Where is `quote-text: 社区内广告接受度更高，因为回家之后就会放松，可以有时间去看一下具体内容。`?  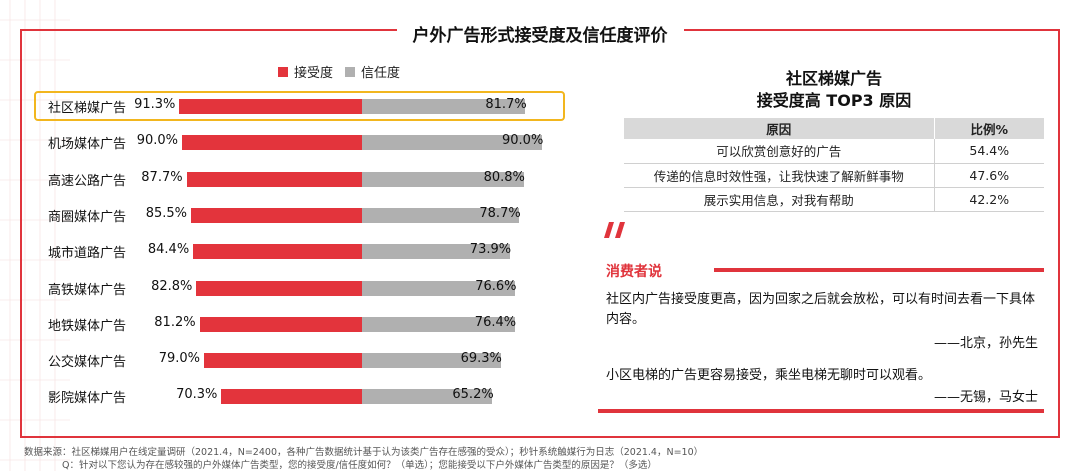 quote-text: 社区内广告接受度更高，因为回家之后就会放松，可以有时间去看一下具体内容。 is located at coordinates (821, 309).